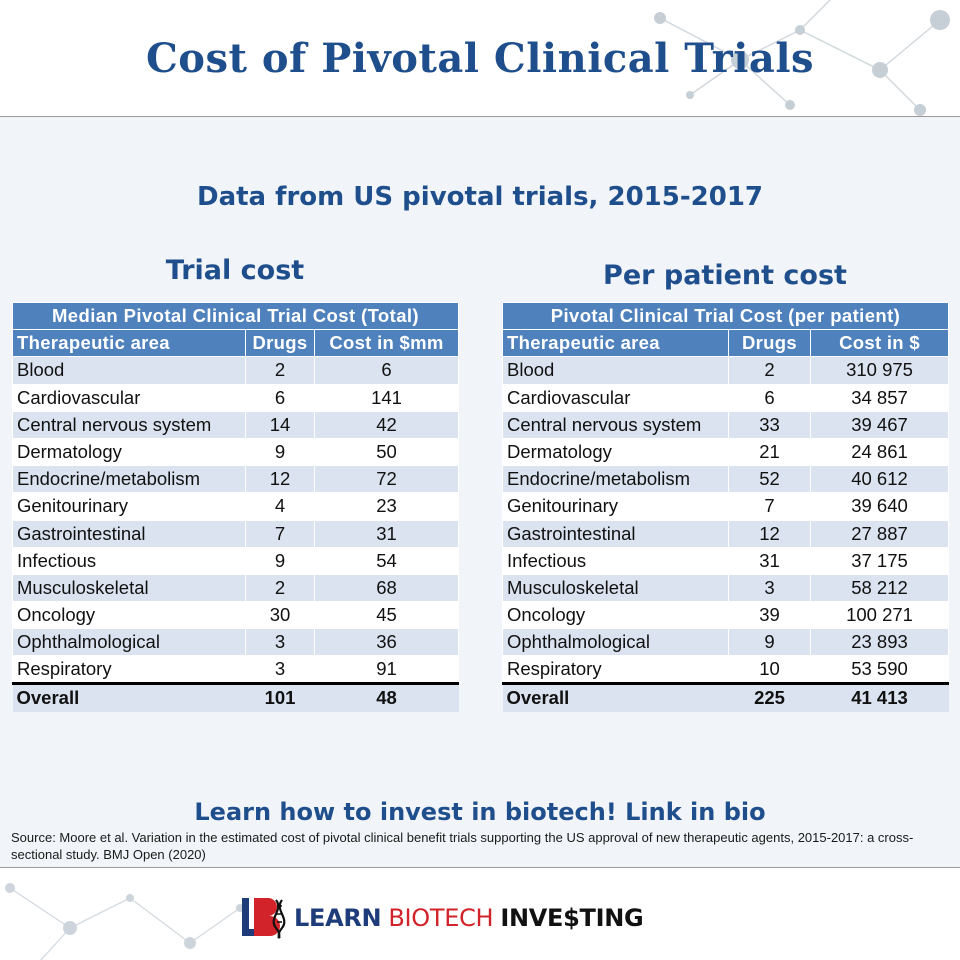 This screenshot has width=960, height=960. I want to click on cell-cost: 27 887, so click(879, 533).